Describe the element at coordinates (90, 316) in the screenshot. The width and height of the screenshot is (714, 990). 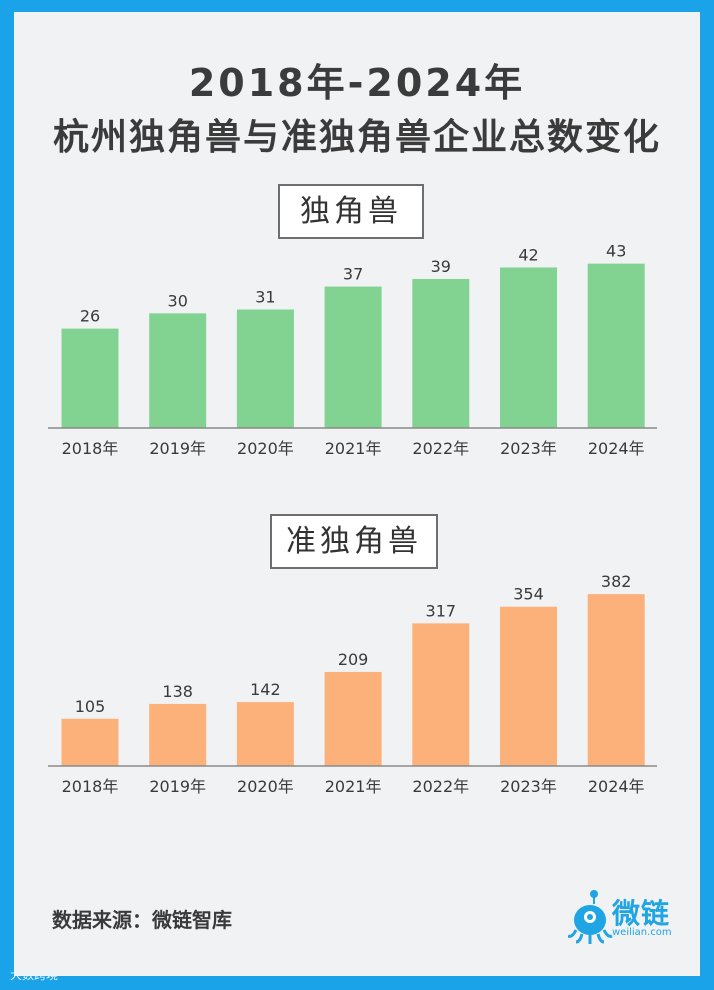
I see `unicorn-value-label-0: 26` at that location.